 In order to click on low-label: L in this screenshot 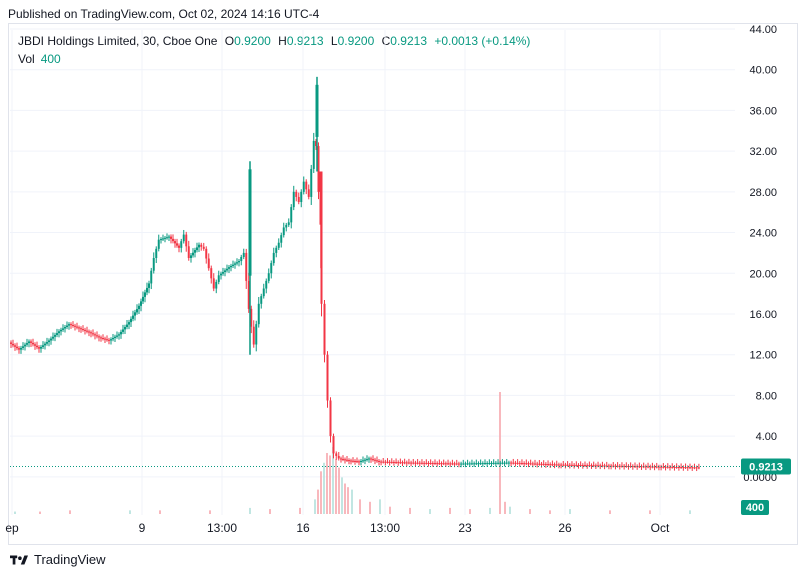, I will do `click(334, 41)`.